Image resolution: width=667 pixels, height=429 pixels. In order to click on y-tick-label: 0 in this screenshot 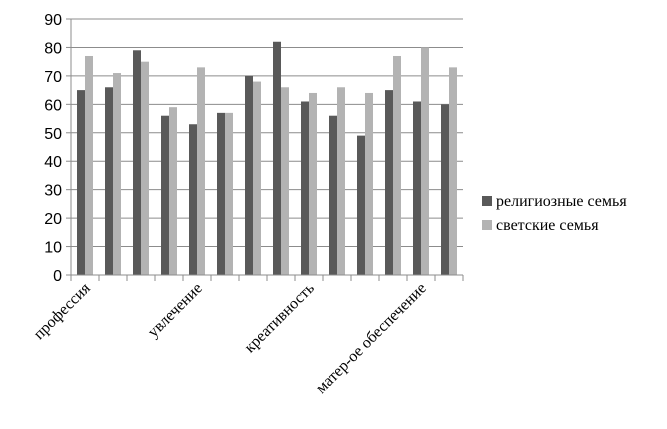, I will do `click(57, 276)`.